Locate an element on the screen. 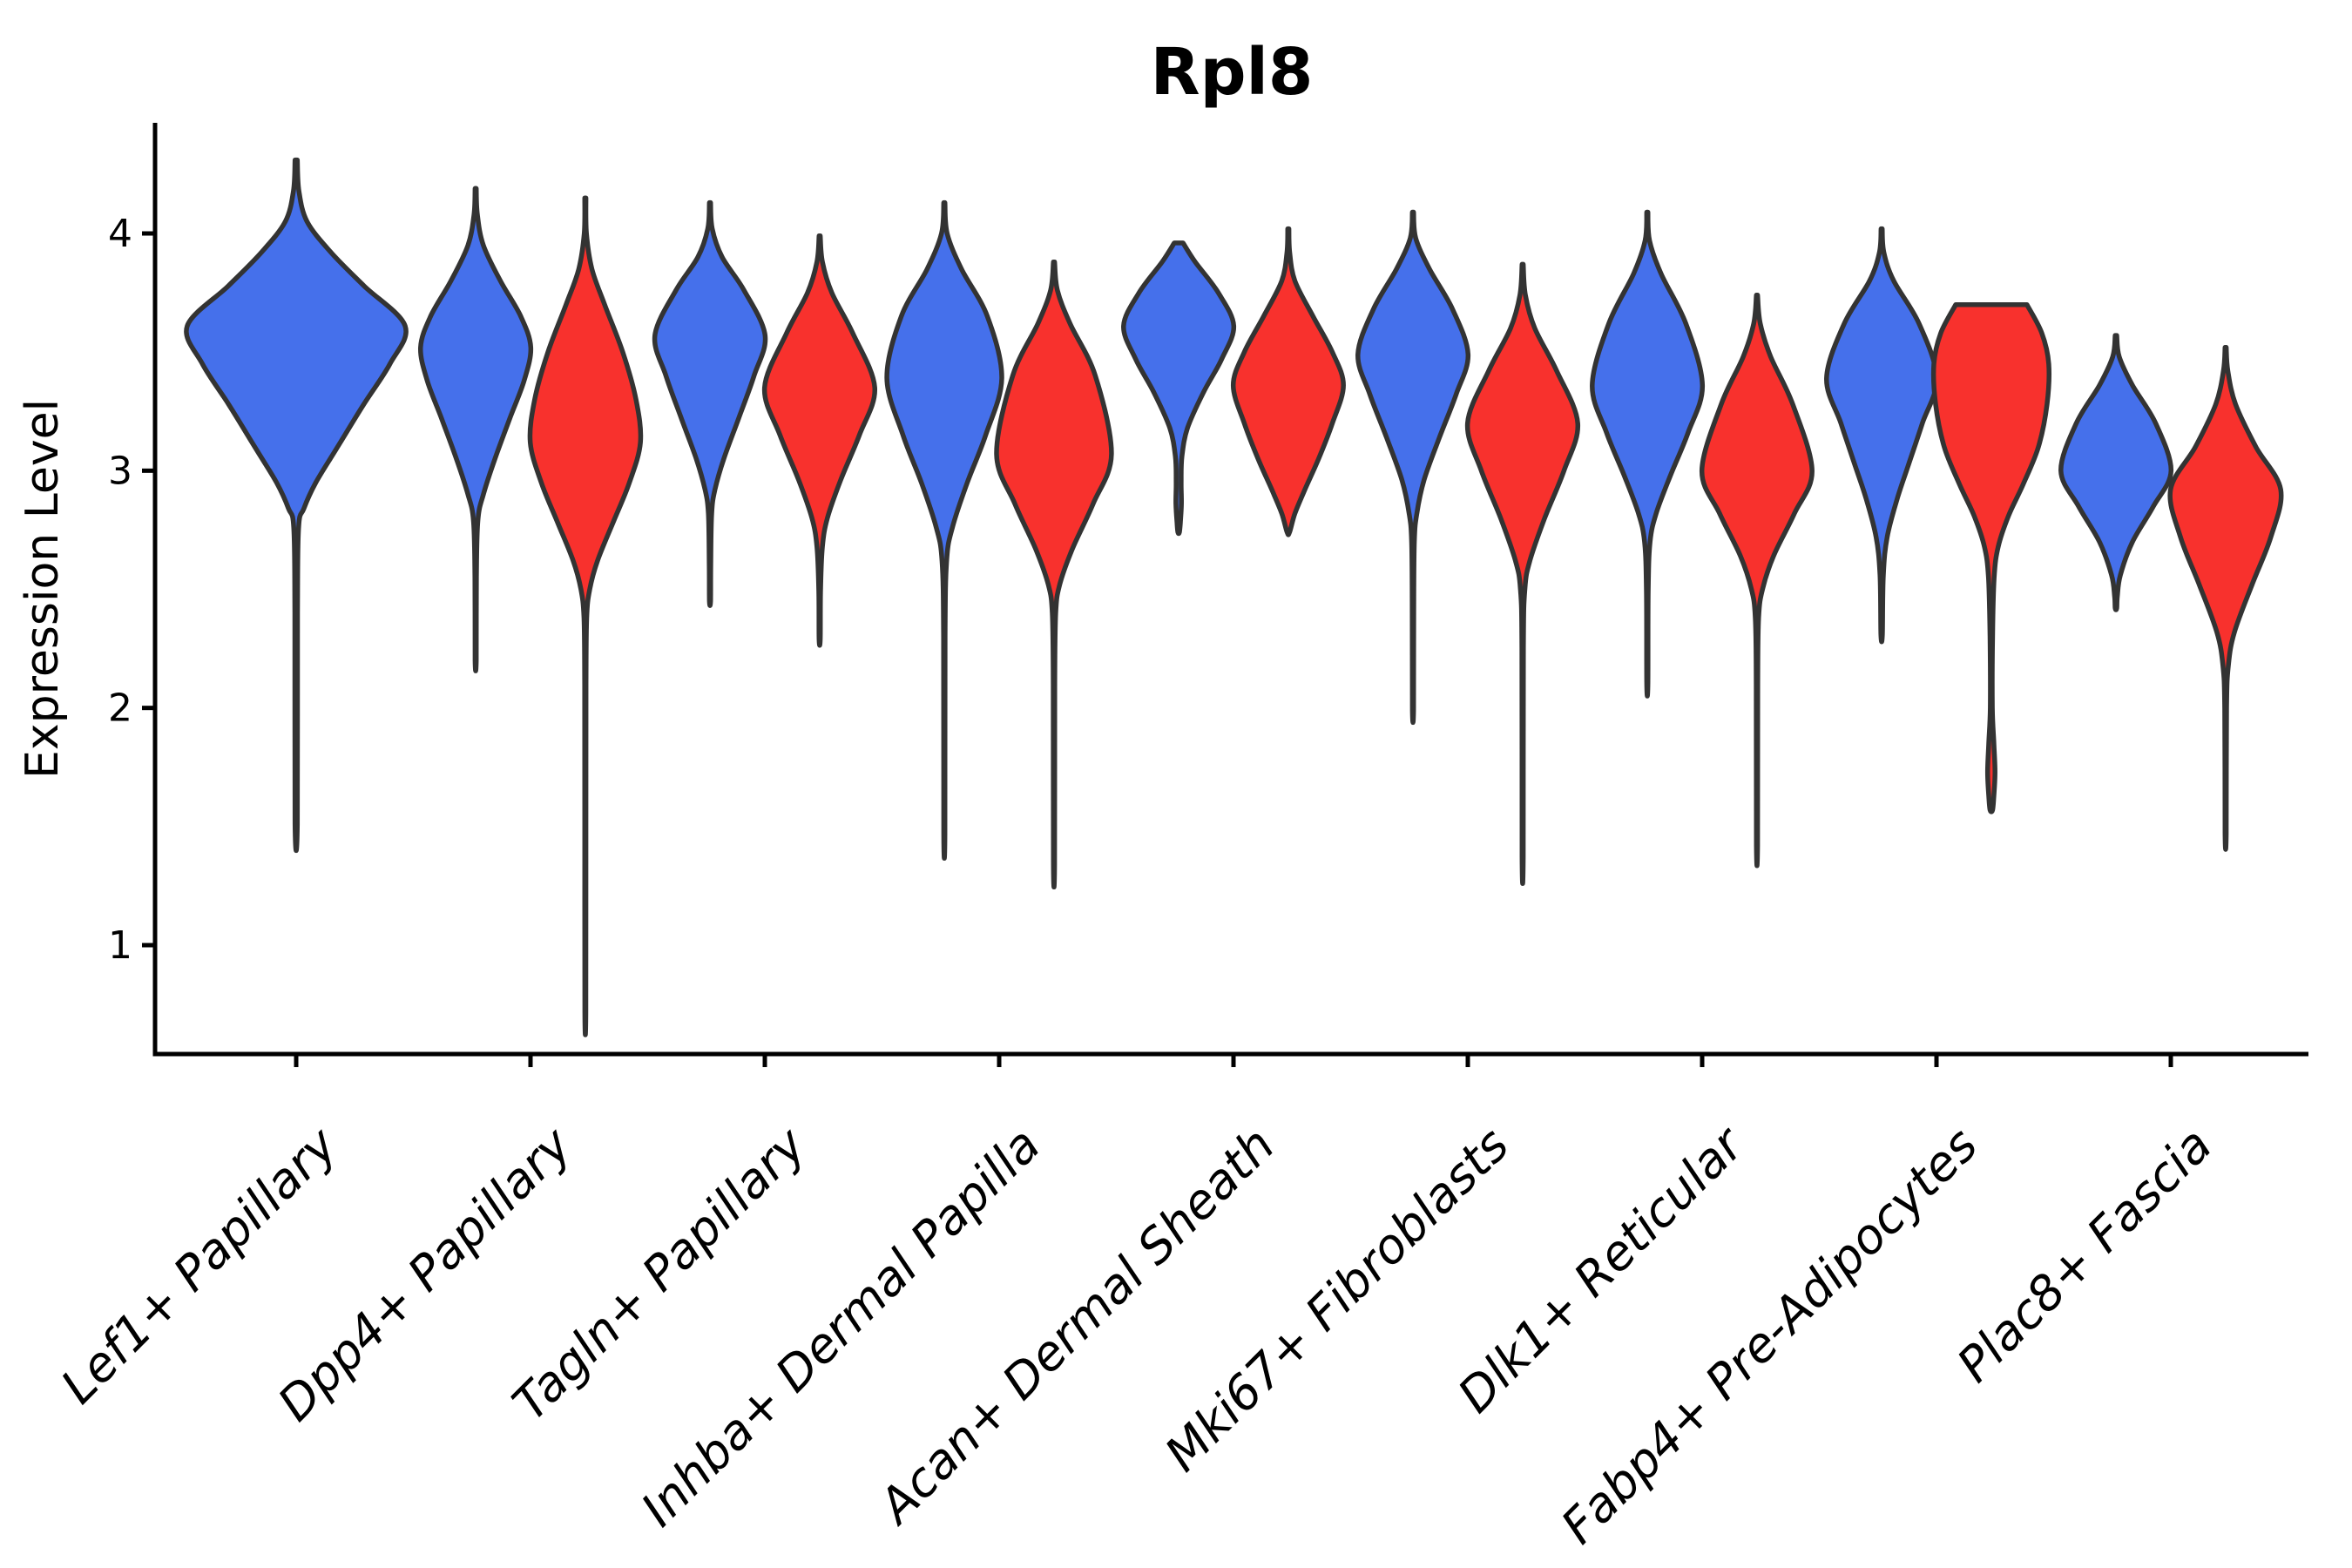 This screenshot has height=1568, width=2352. violin-red-tagln-papillary is located at coordinates (819, 440).